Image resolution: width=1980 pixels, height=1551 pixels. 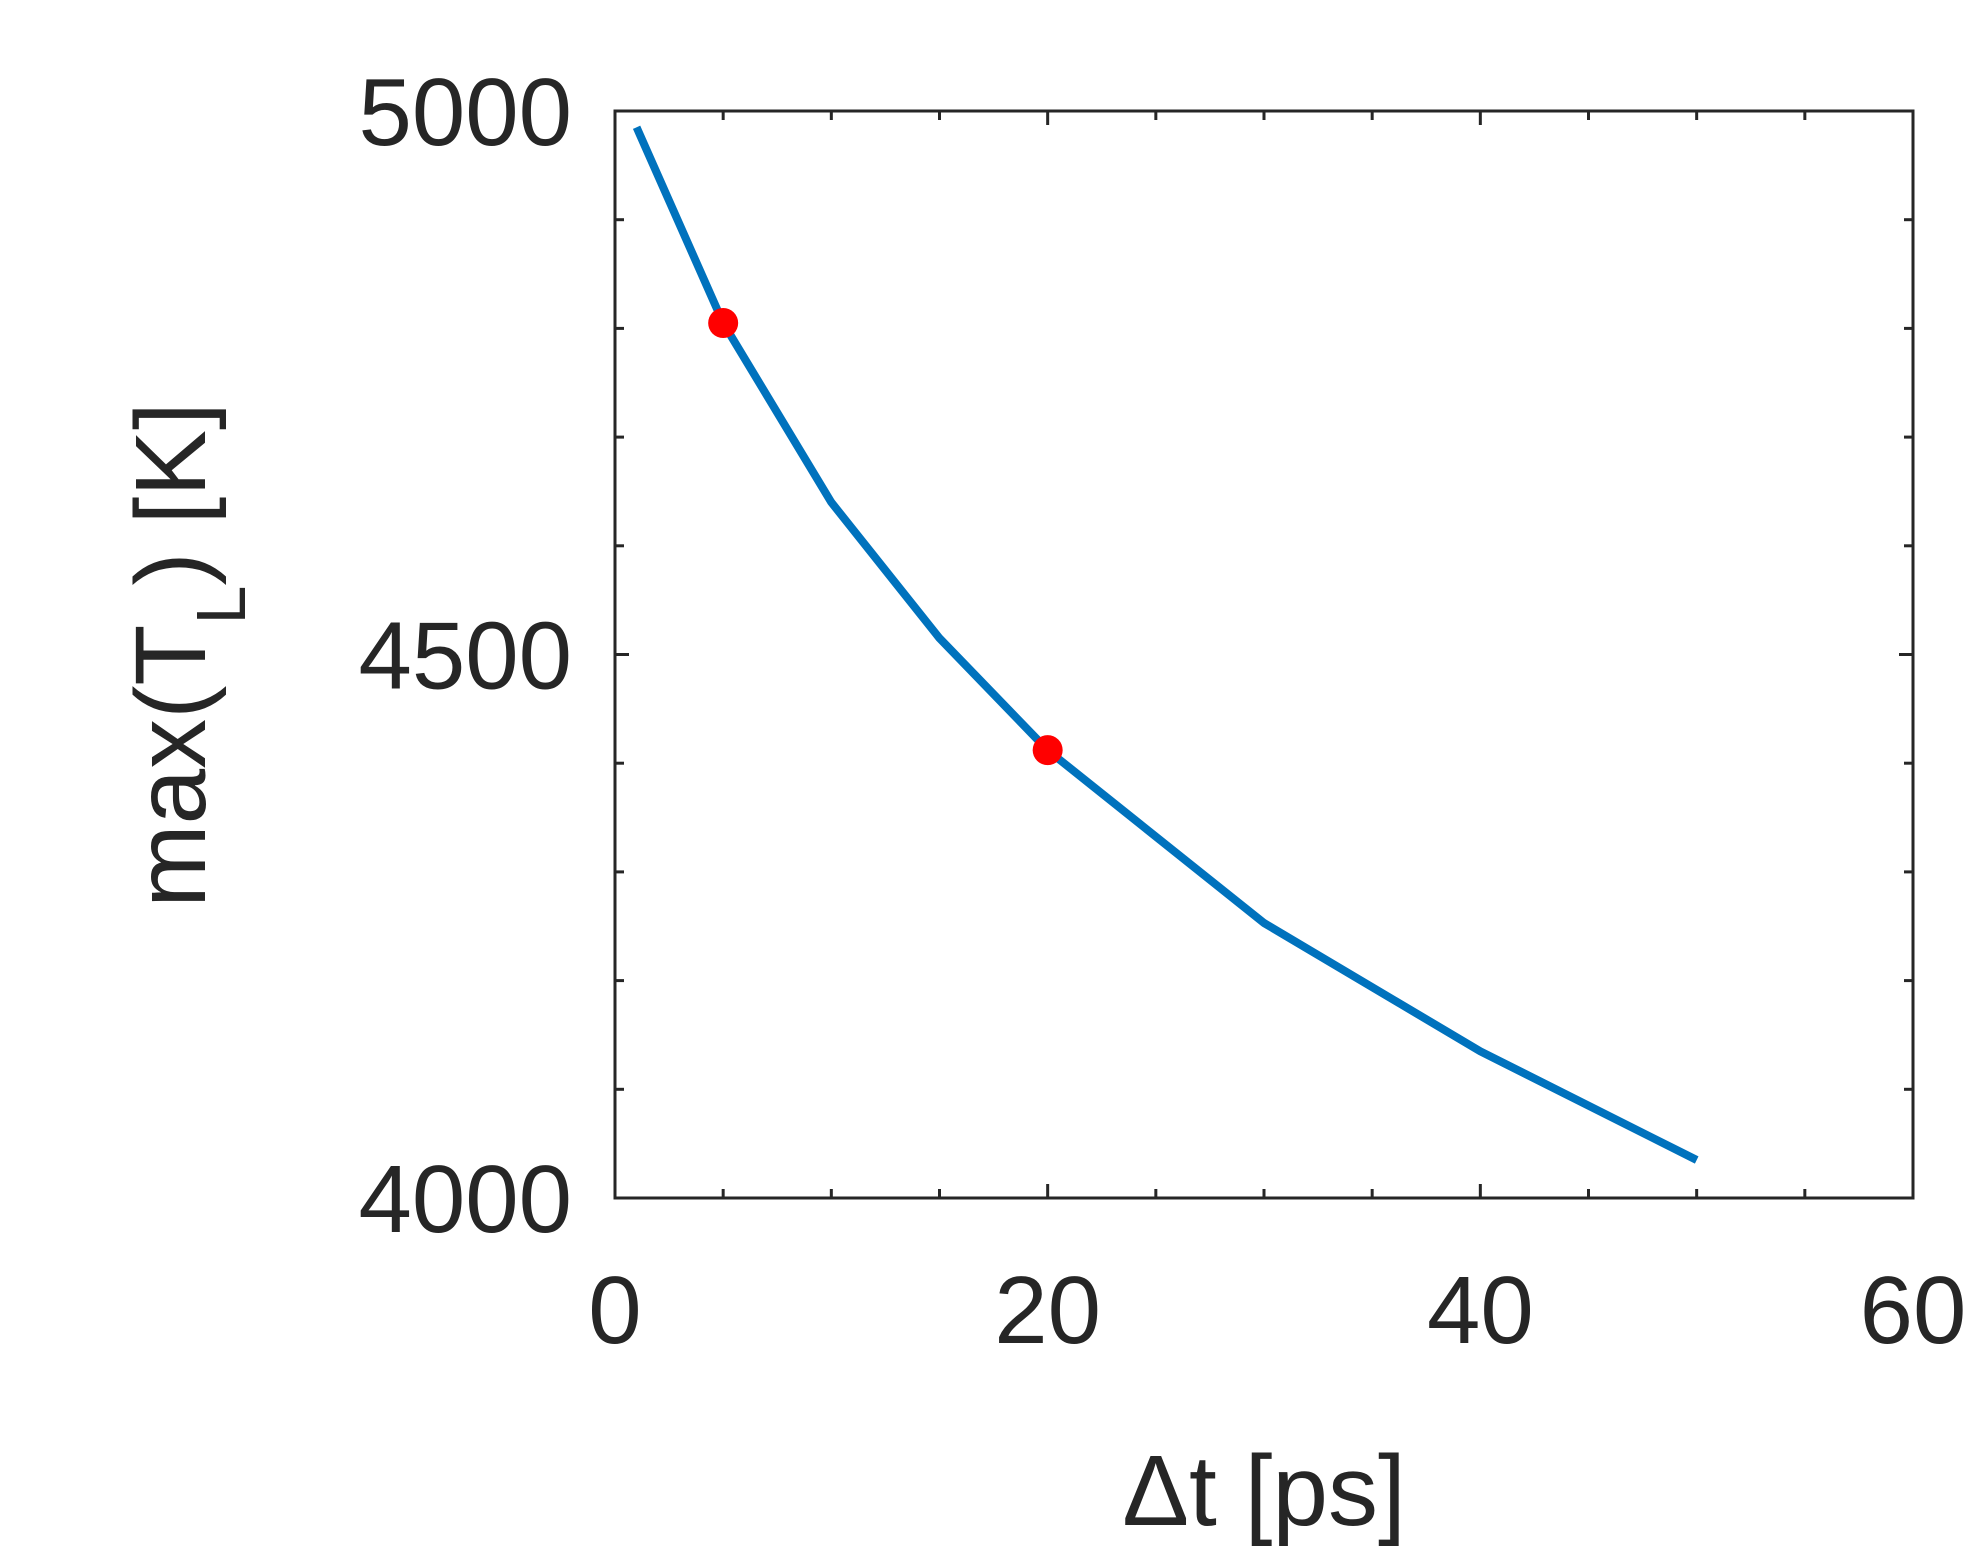 What do you see at coordinates (171, 493) in the screenshot?
I see `y-axis-label-end: ) [K]` at bounding box center [171, 493].